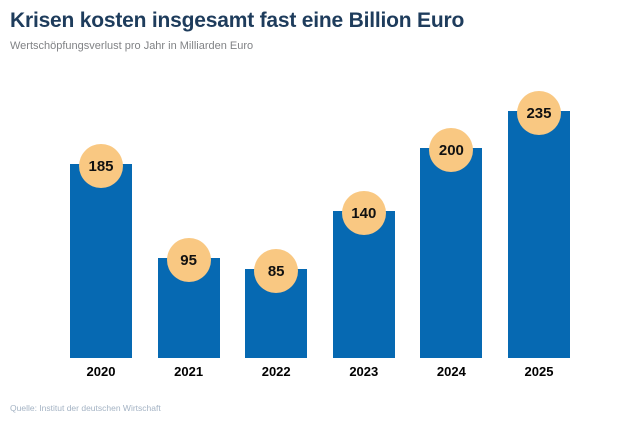 Image resolution: width=640 pixels, height=426 pixels. I want to click on value-badge: 235, so click(538, 113).